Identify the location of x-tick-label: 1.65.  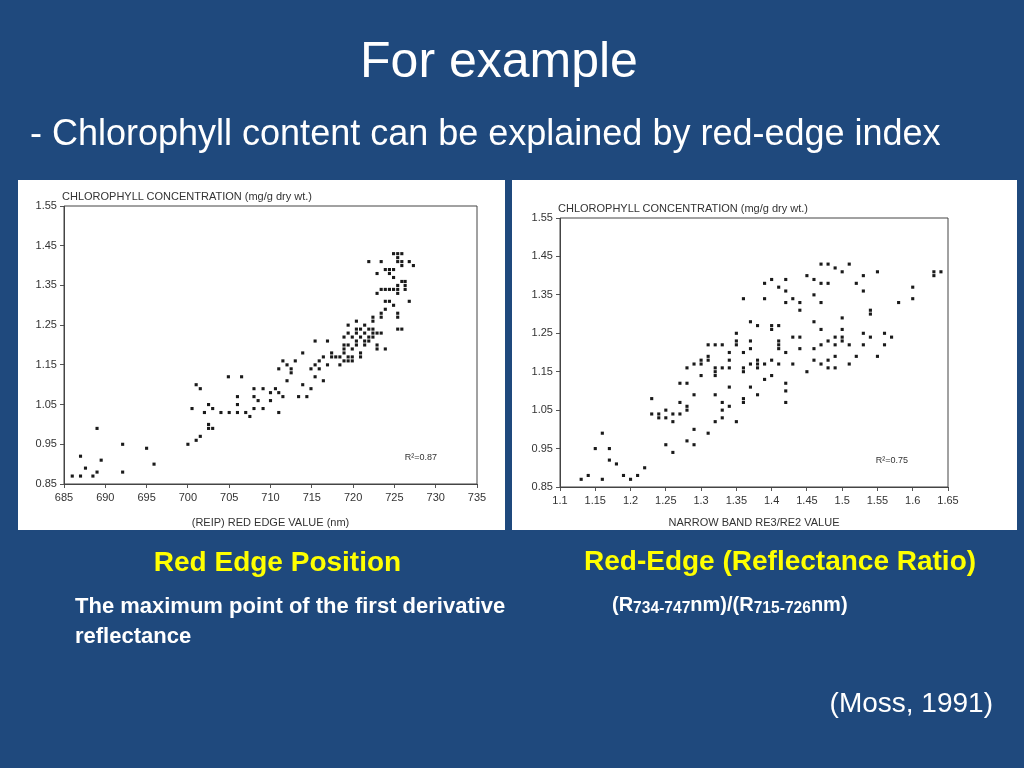
(948, 499).